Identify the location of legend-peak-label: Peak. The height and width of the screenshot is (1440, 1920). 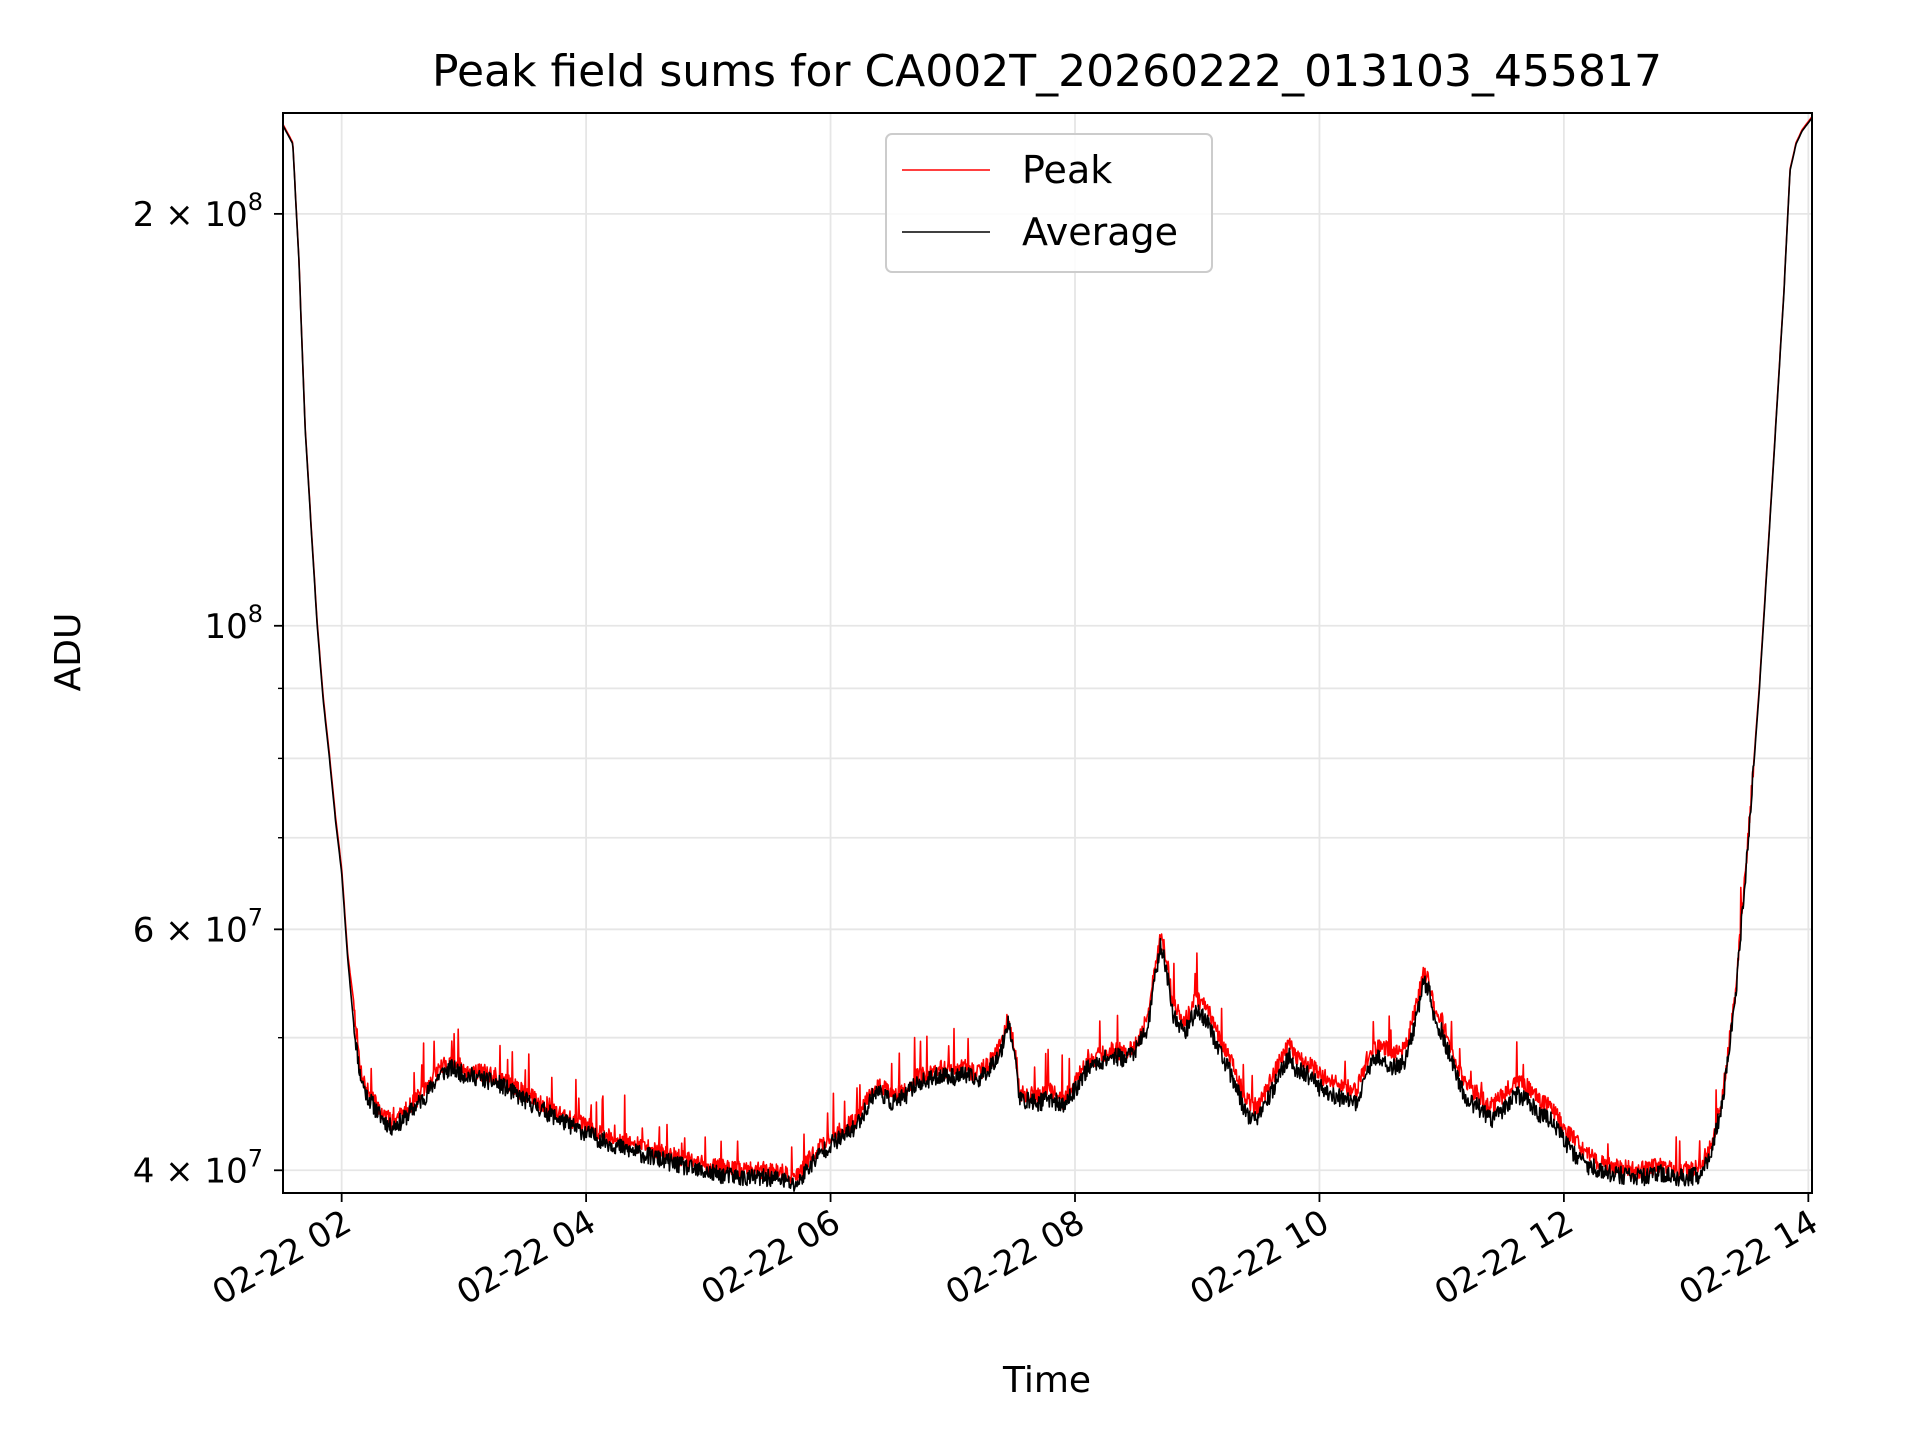
(1067, 170).